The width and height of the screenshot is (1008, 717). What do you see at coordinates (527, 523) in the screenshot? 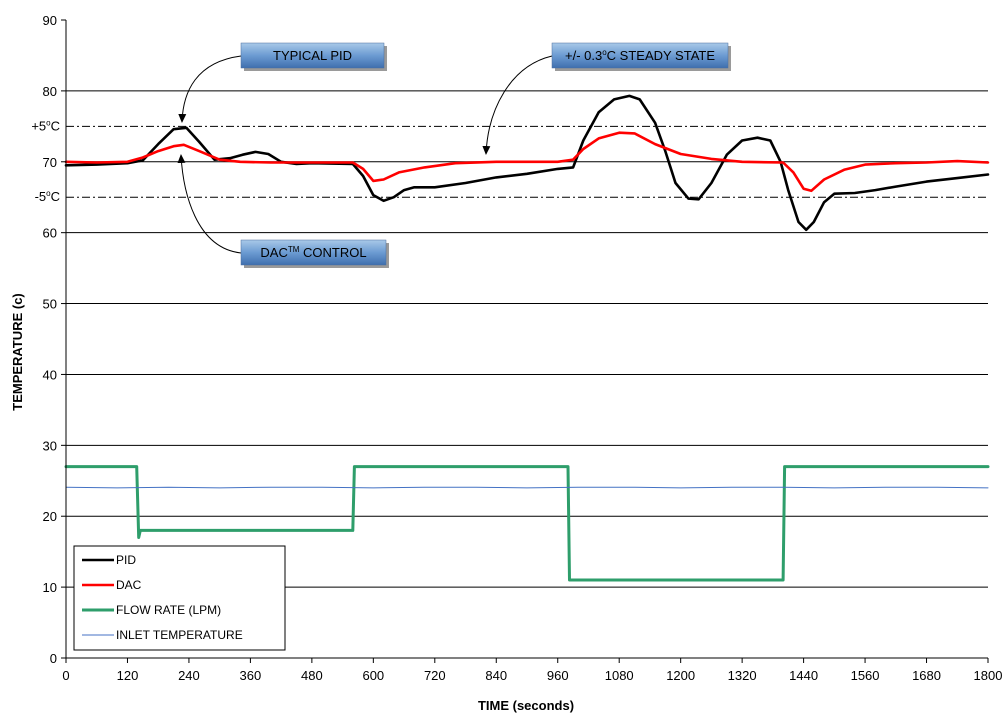
I see `series-flow-rate-lpm` at bounding box center [527, 523].